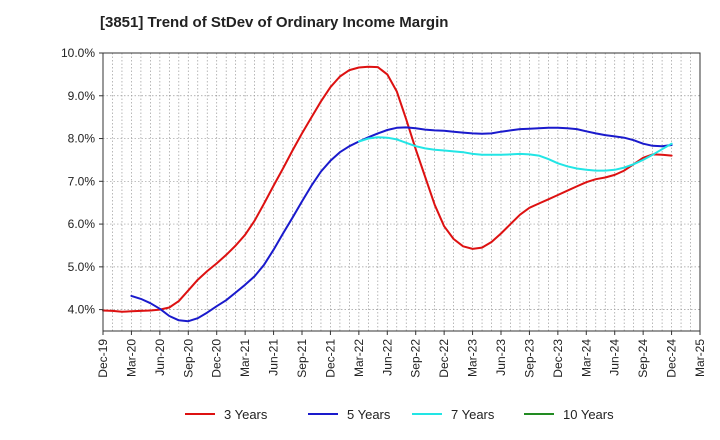 The height and width of the screenshot is (440, 720). Describe the element at coordinates (416, 358) in the screenshot. I see `x-tick-label: Sep-22` at that location.